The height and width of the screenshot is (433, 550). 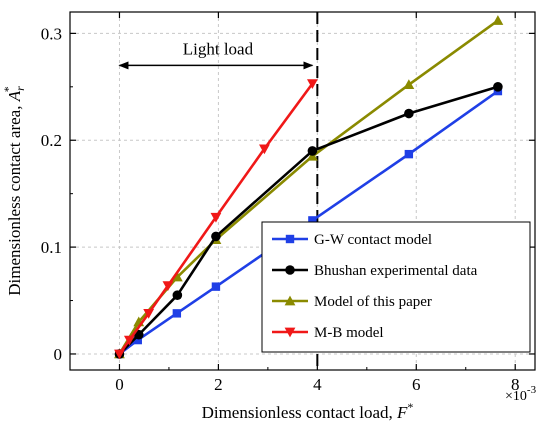 I want to click on x-tick-label: 4, so click(x=317, y=384).